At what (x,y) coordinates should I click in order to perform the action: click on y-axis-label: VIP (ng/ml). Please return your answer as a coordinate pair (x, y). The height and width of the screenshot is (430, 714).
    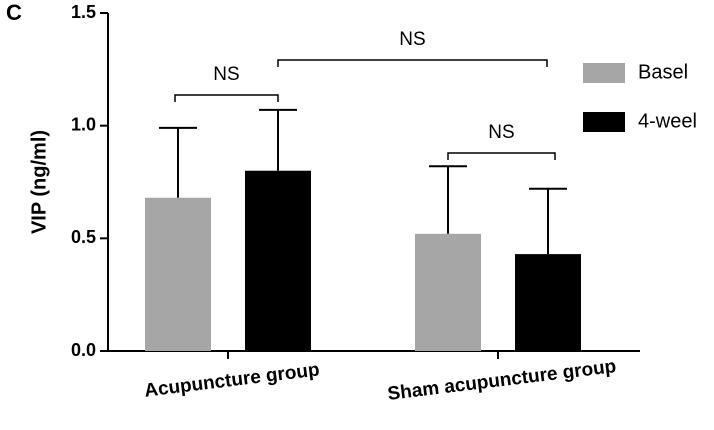
    Looking at the image, I should click on (39, 182).